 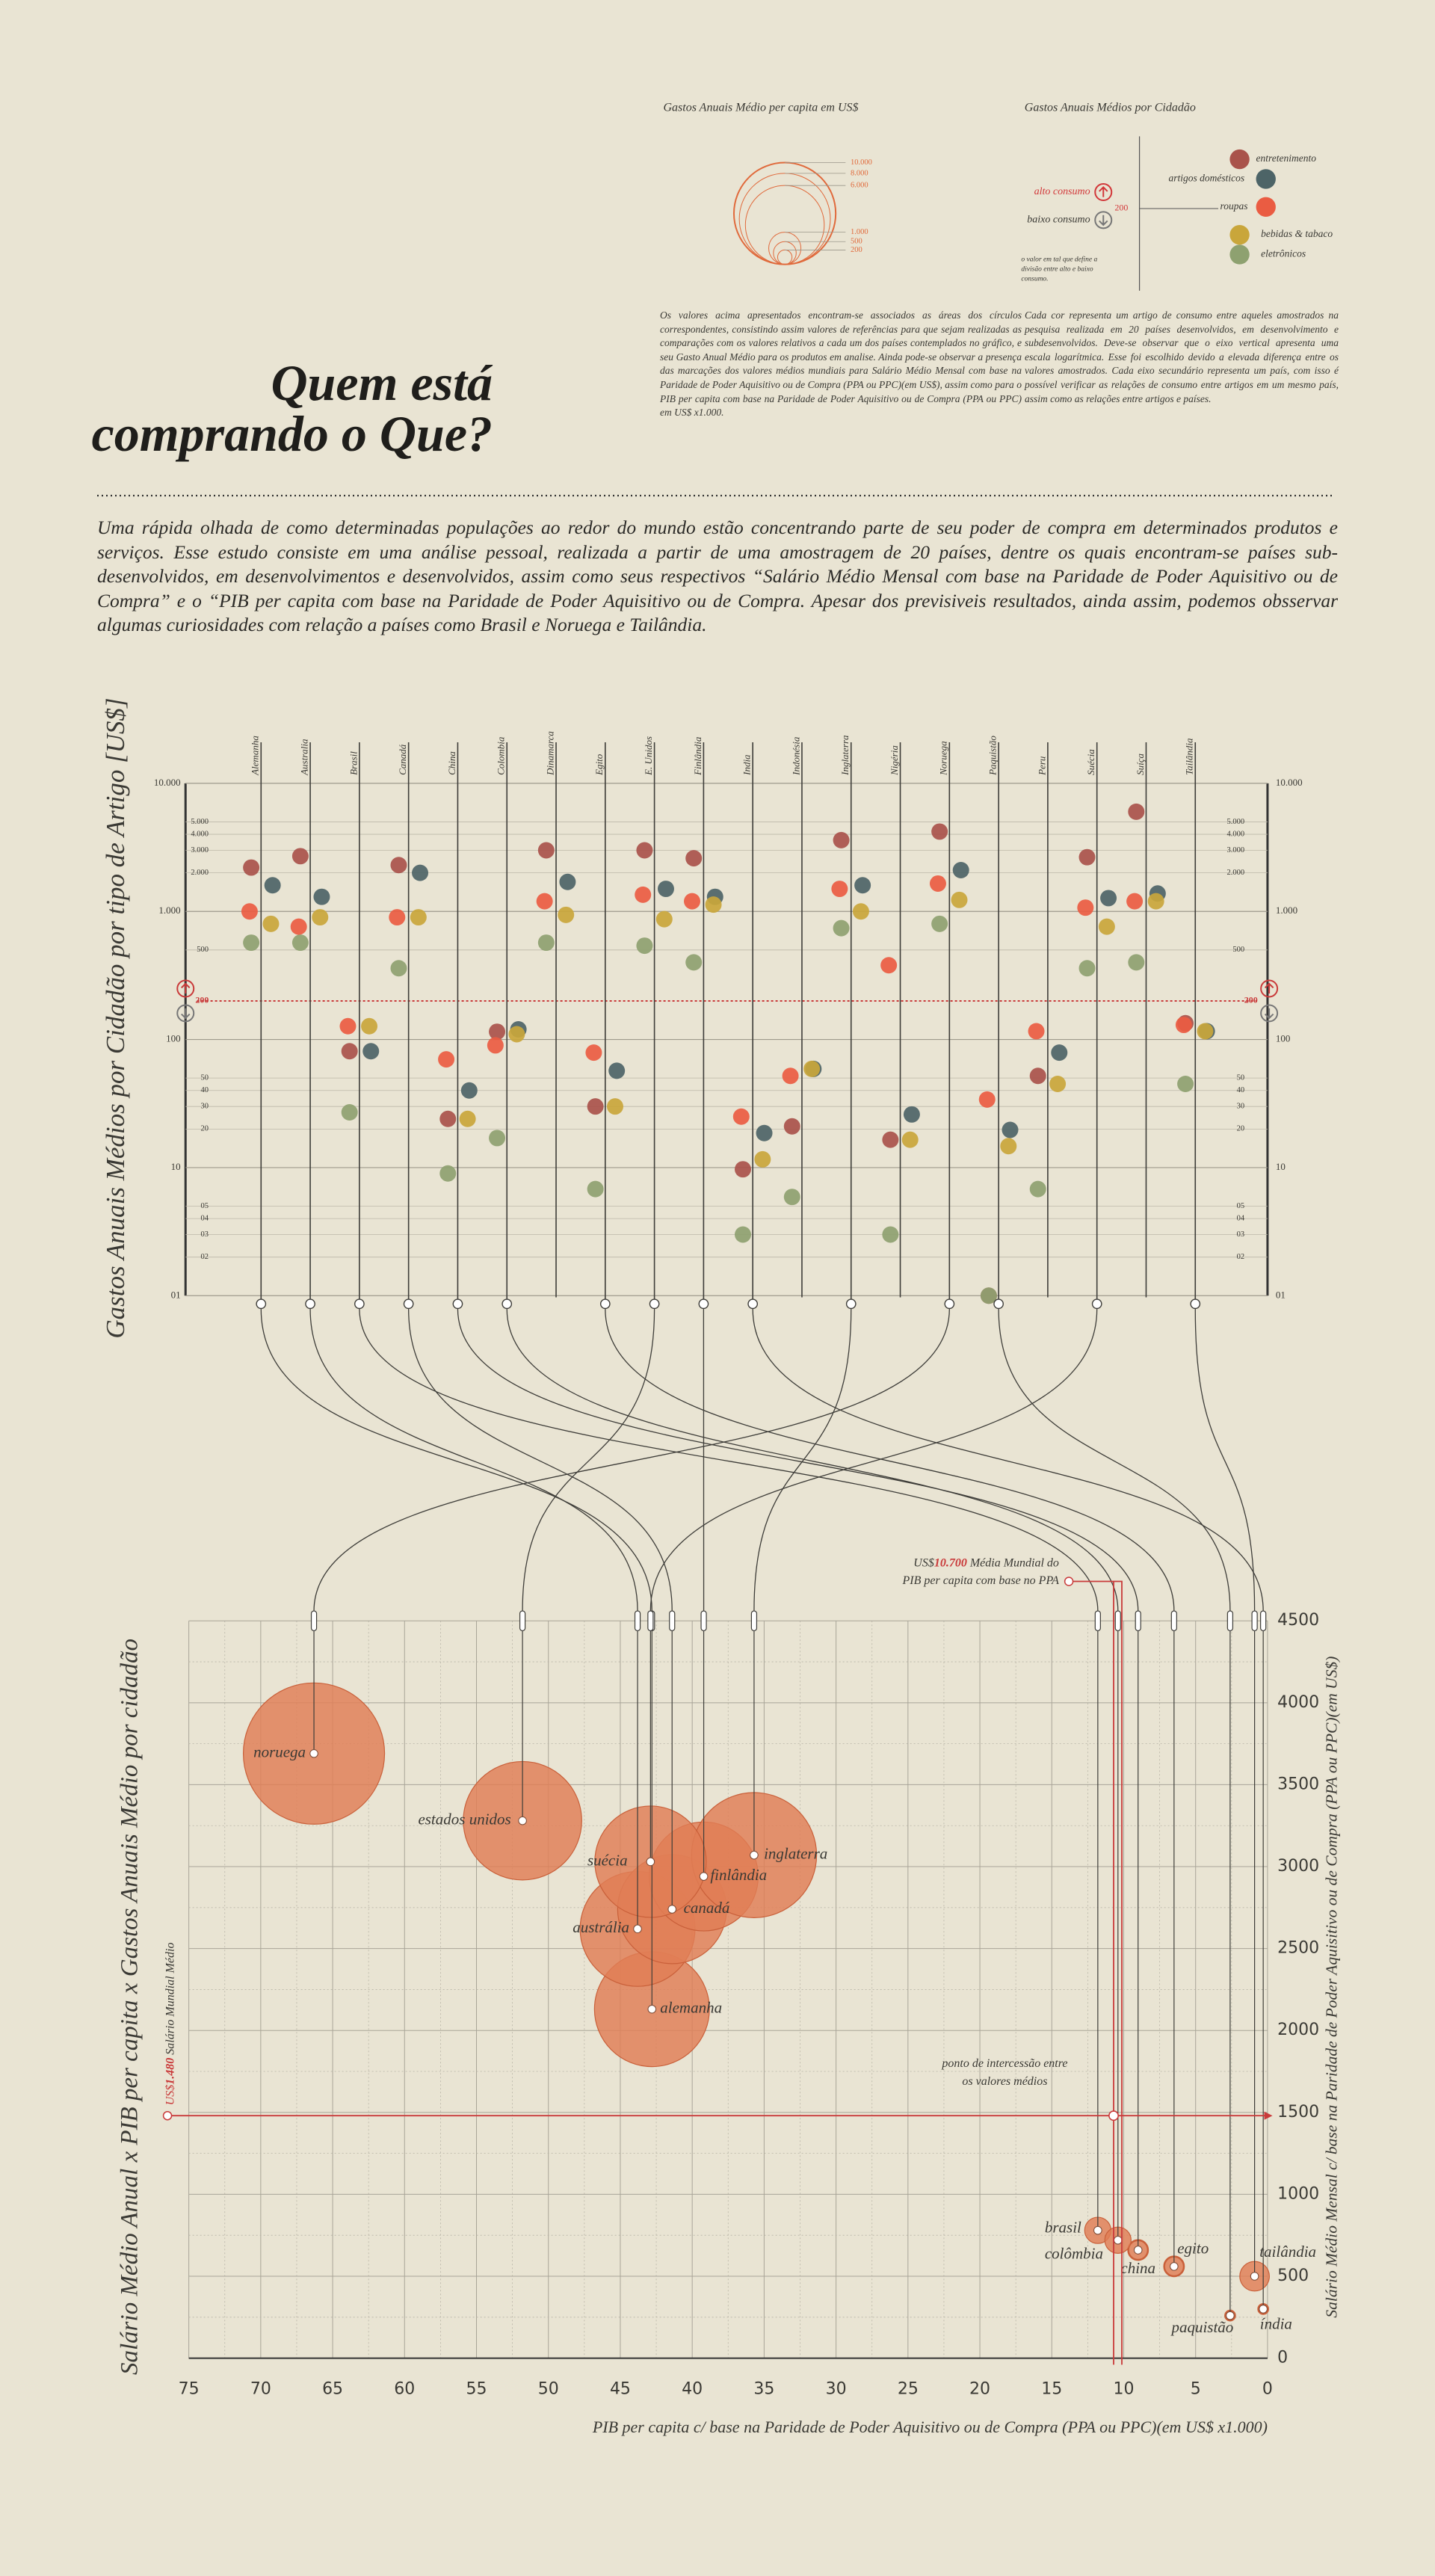 What do you see at coordinates (1034, 279) in the screenshot?
I see `legend-small-note: consumo.` at bounding box center [1034, 279].